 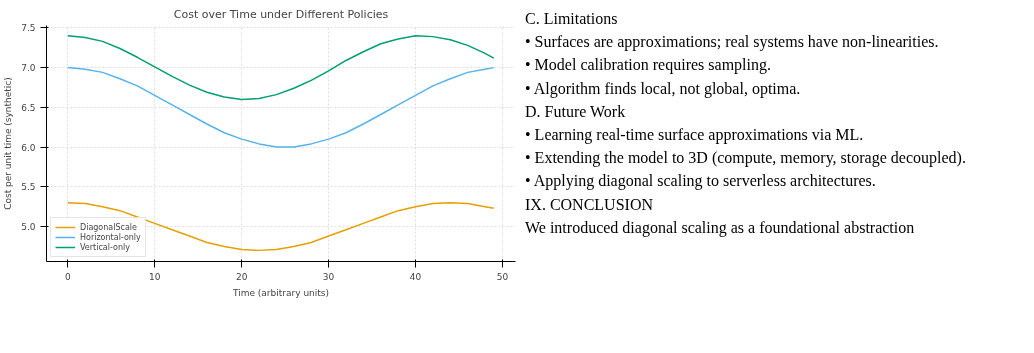 I want to click on text: We introduced diagonal scaling as a foundational abstraction, so click(x=720, y=227).